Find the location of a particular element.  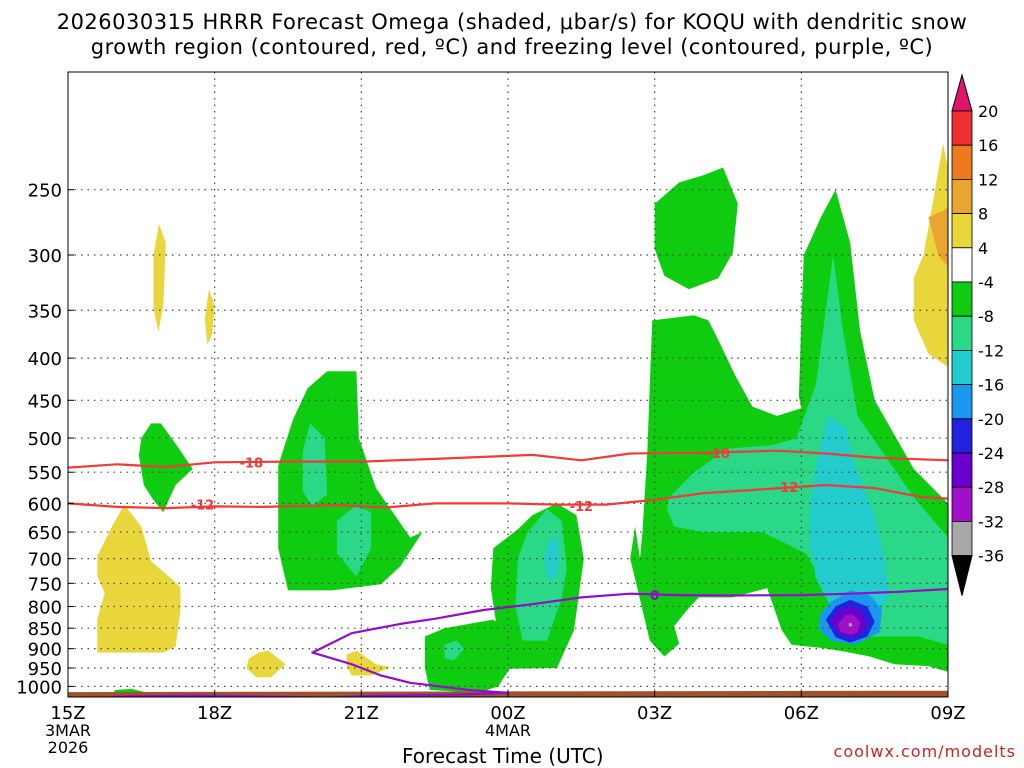

colorbar-label-6: -8 is located at coordinates (986, 316).